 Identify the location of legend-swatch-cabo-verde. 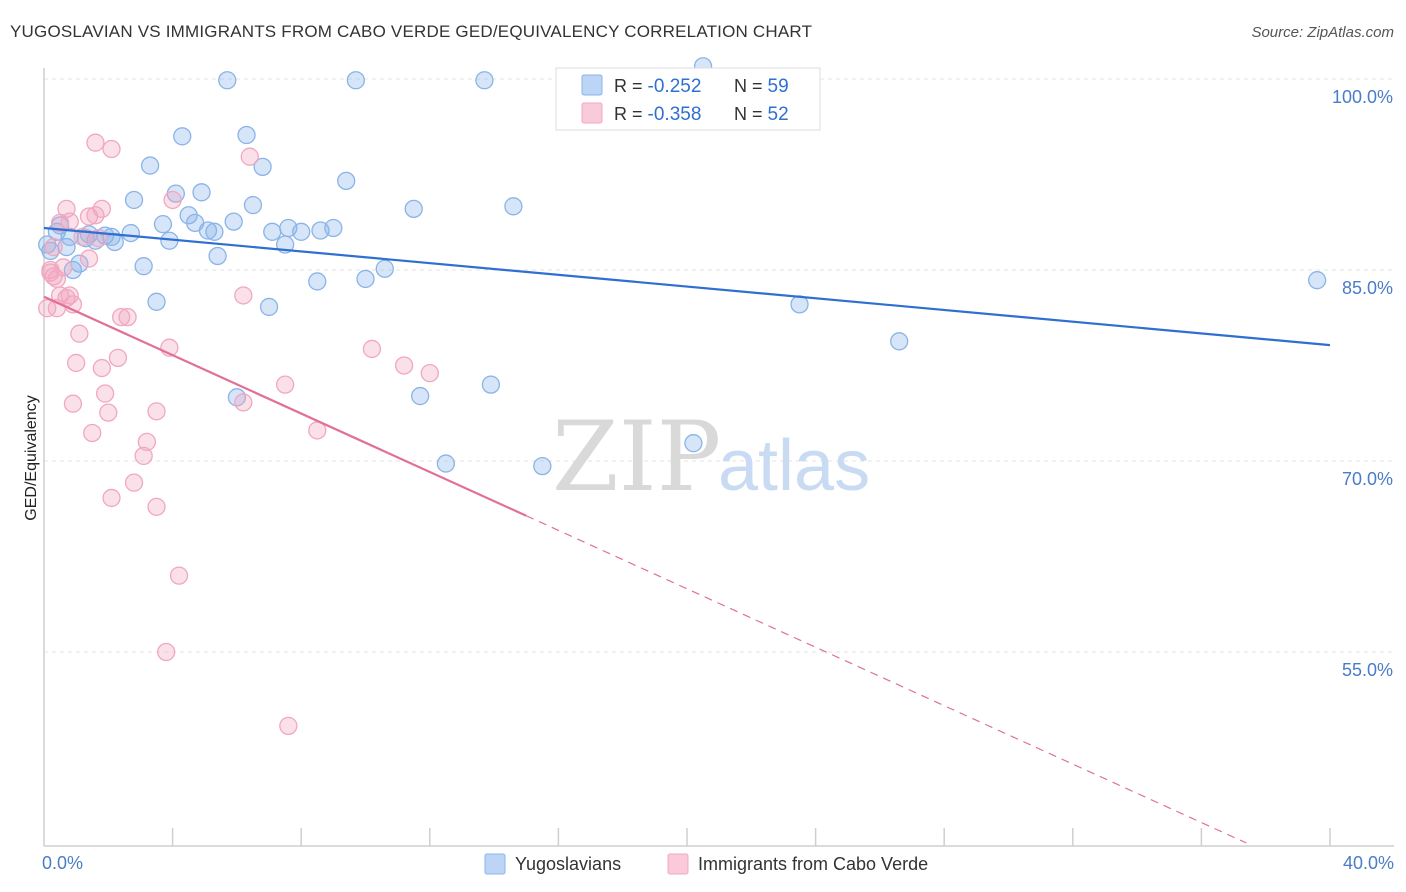
(678, 864).